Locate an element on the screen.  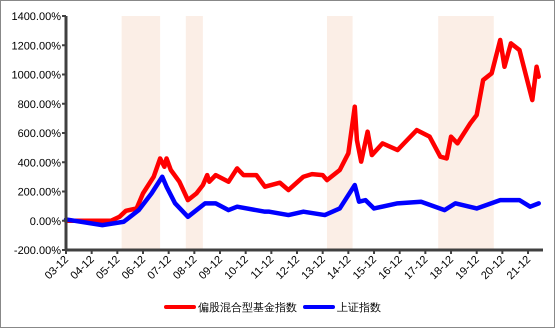
y-tick-label: 400.00% is located at coordinates (40, 163).